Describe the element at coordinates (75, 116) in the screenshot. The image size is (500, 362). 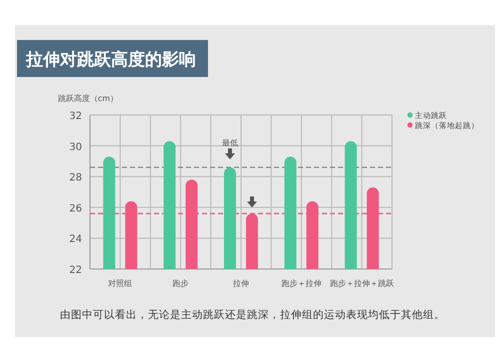
I see `y-tick-label: 32` at that location.